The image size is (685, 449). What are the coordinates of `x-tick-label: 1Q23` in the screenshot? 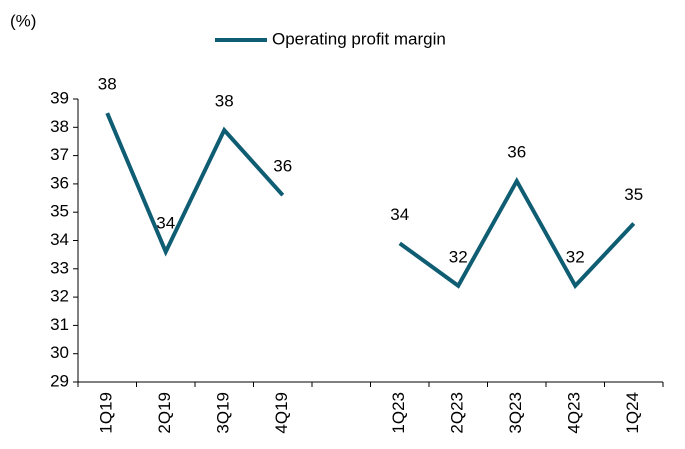 It's located at (398, 413).